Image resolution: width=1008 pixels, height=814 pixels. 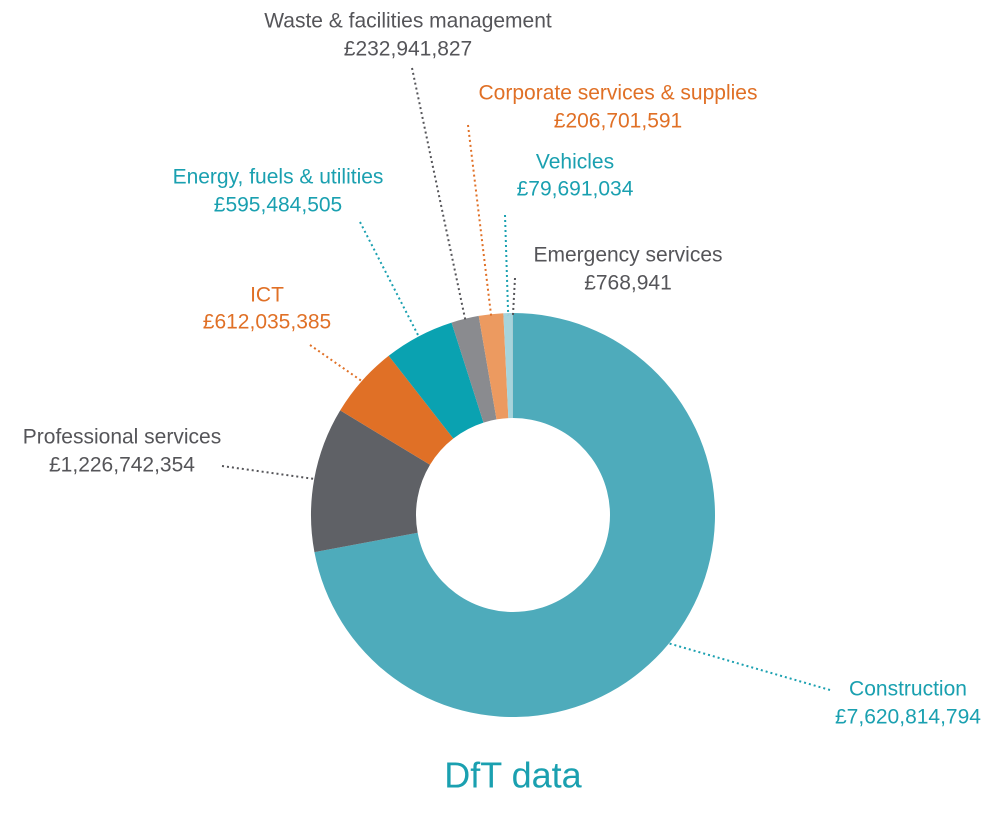 What do you see at coordinates (628, 283) in the screenshot?
I see `slice-value: £768,941` at bounding box center [628, 283].